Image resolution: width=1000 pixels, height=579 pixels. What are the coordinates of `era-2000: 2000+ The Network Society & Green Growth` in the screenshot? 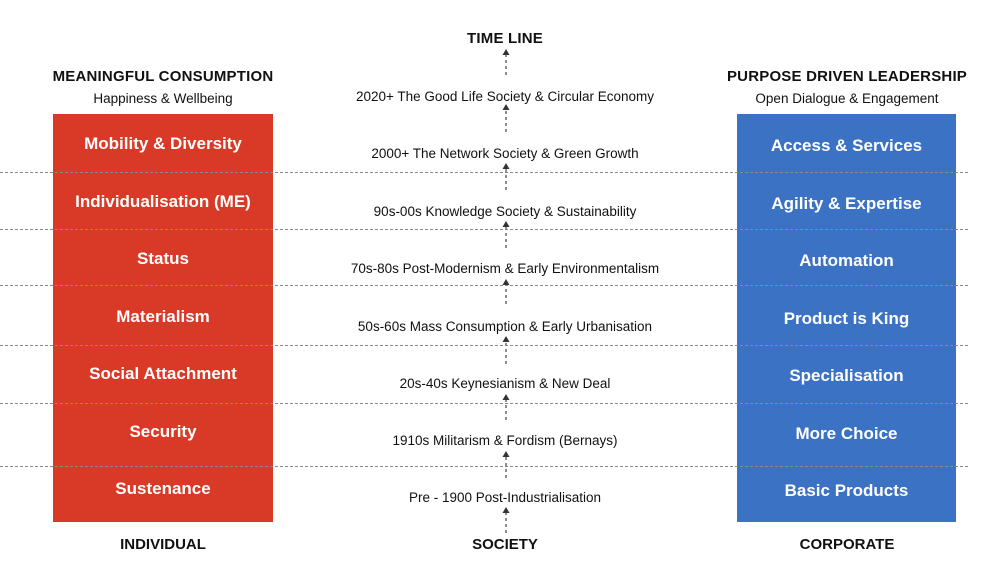 It's located at (505, 153).